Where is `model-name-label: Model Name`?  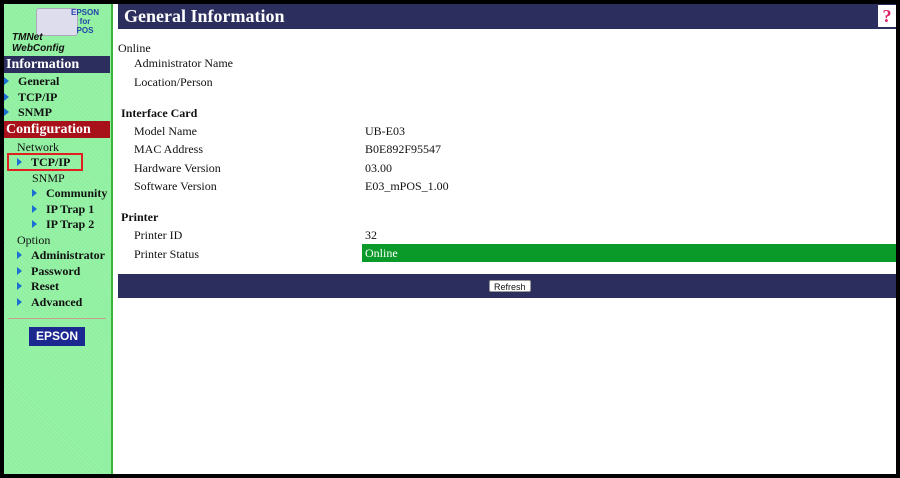
model-name-label: Model Name is located at coordinates (165, 131).